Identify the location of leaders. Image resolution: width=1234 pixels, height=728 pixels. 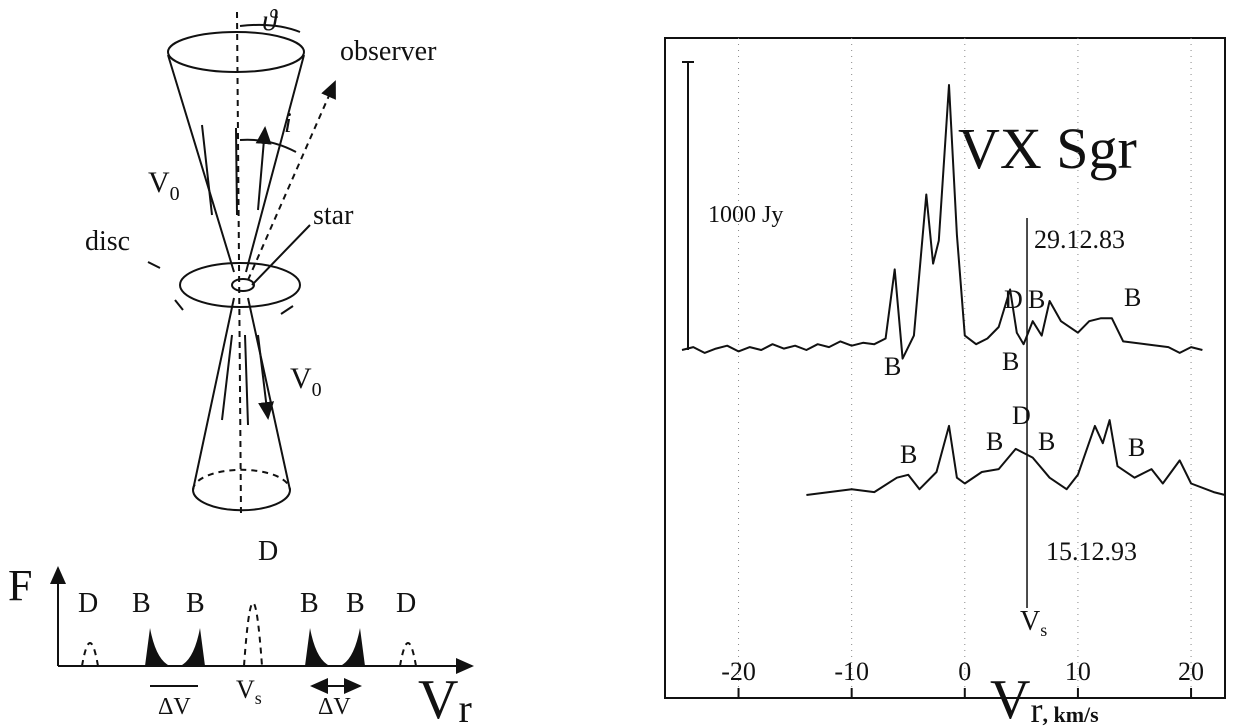
(229, 269).